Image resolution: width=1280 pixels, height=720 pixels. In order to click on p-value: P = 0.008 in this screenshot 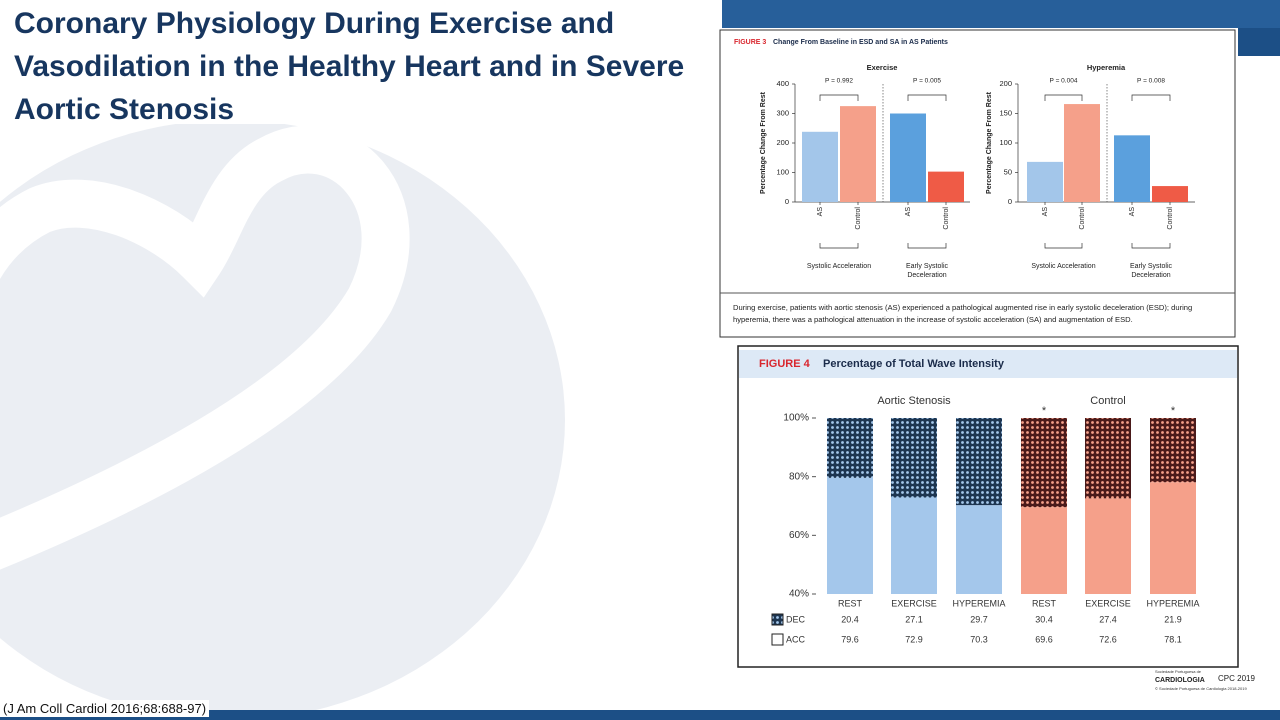, I will do `click(1151, 81)`.